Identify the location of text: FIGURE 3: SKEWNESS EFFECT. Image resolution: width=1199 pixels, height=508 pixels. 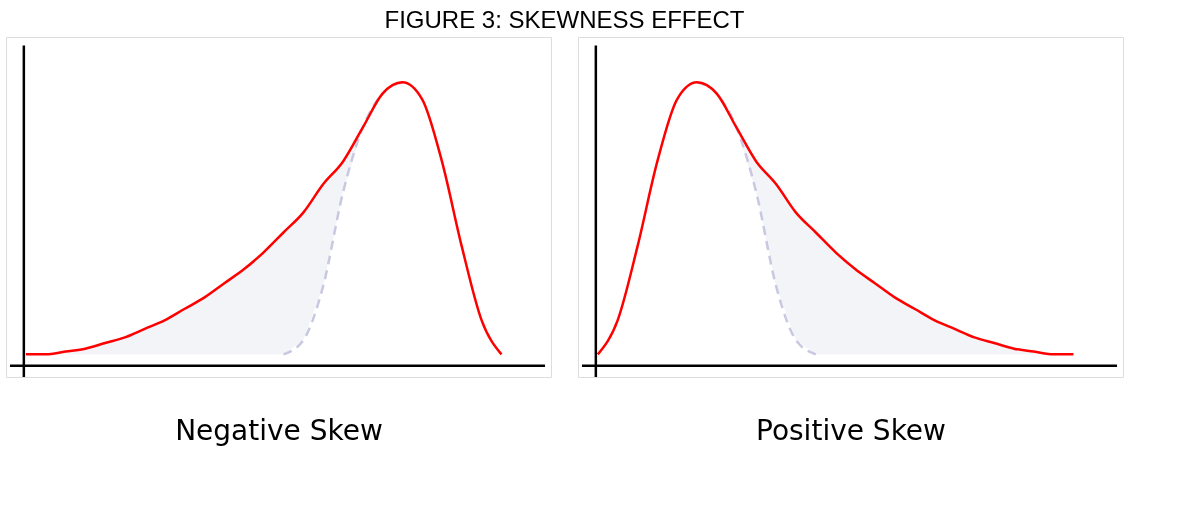
(564, 19).